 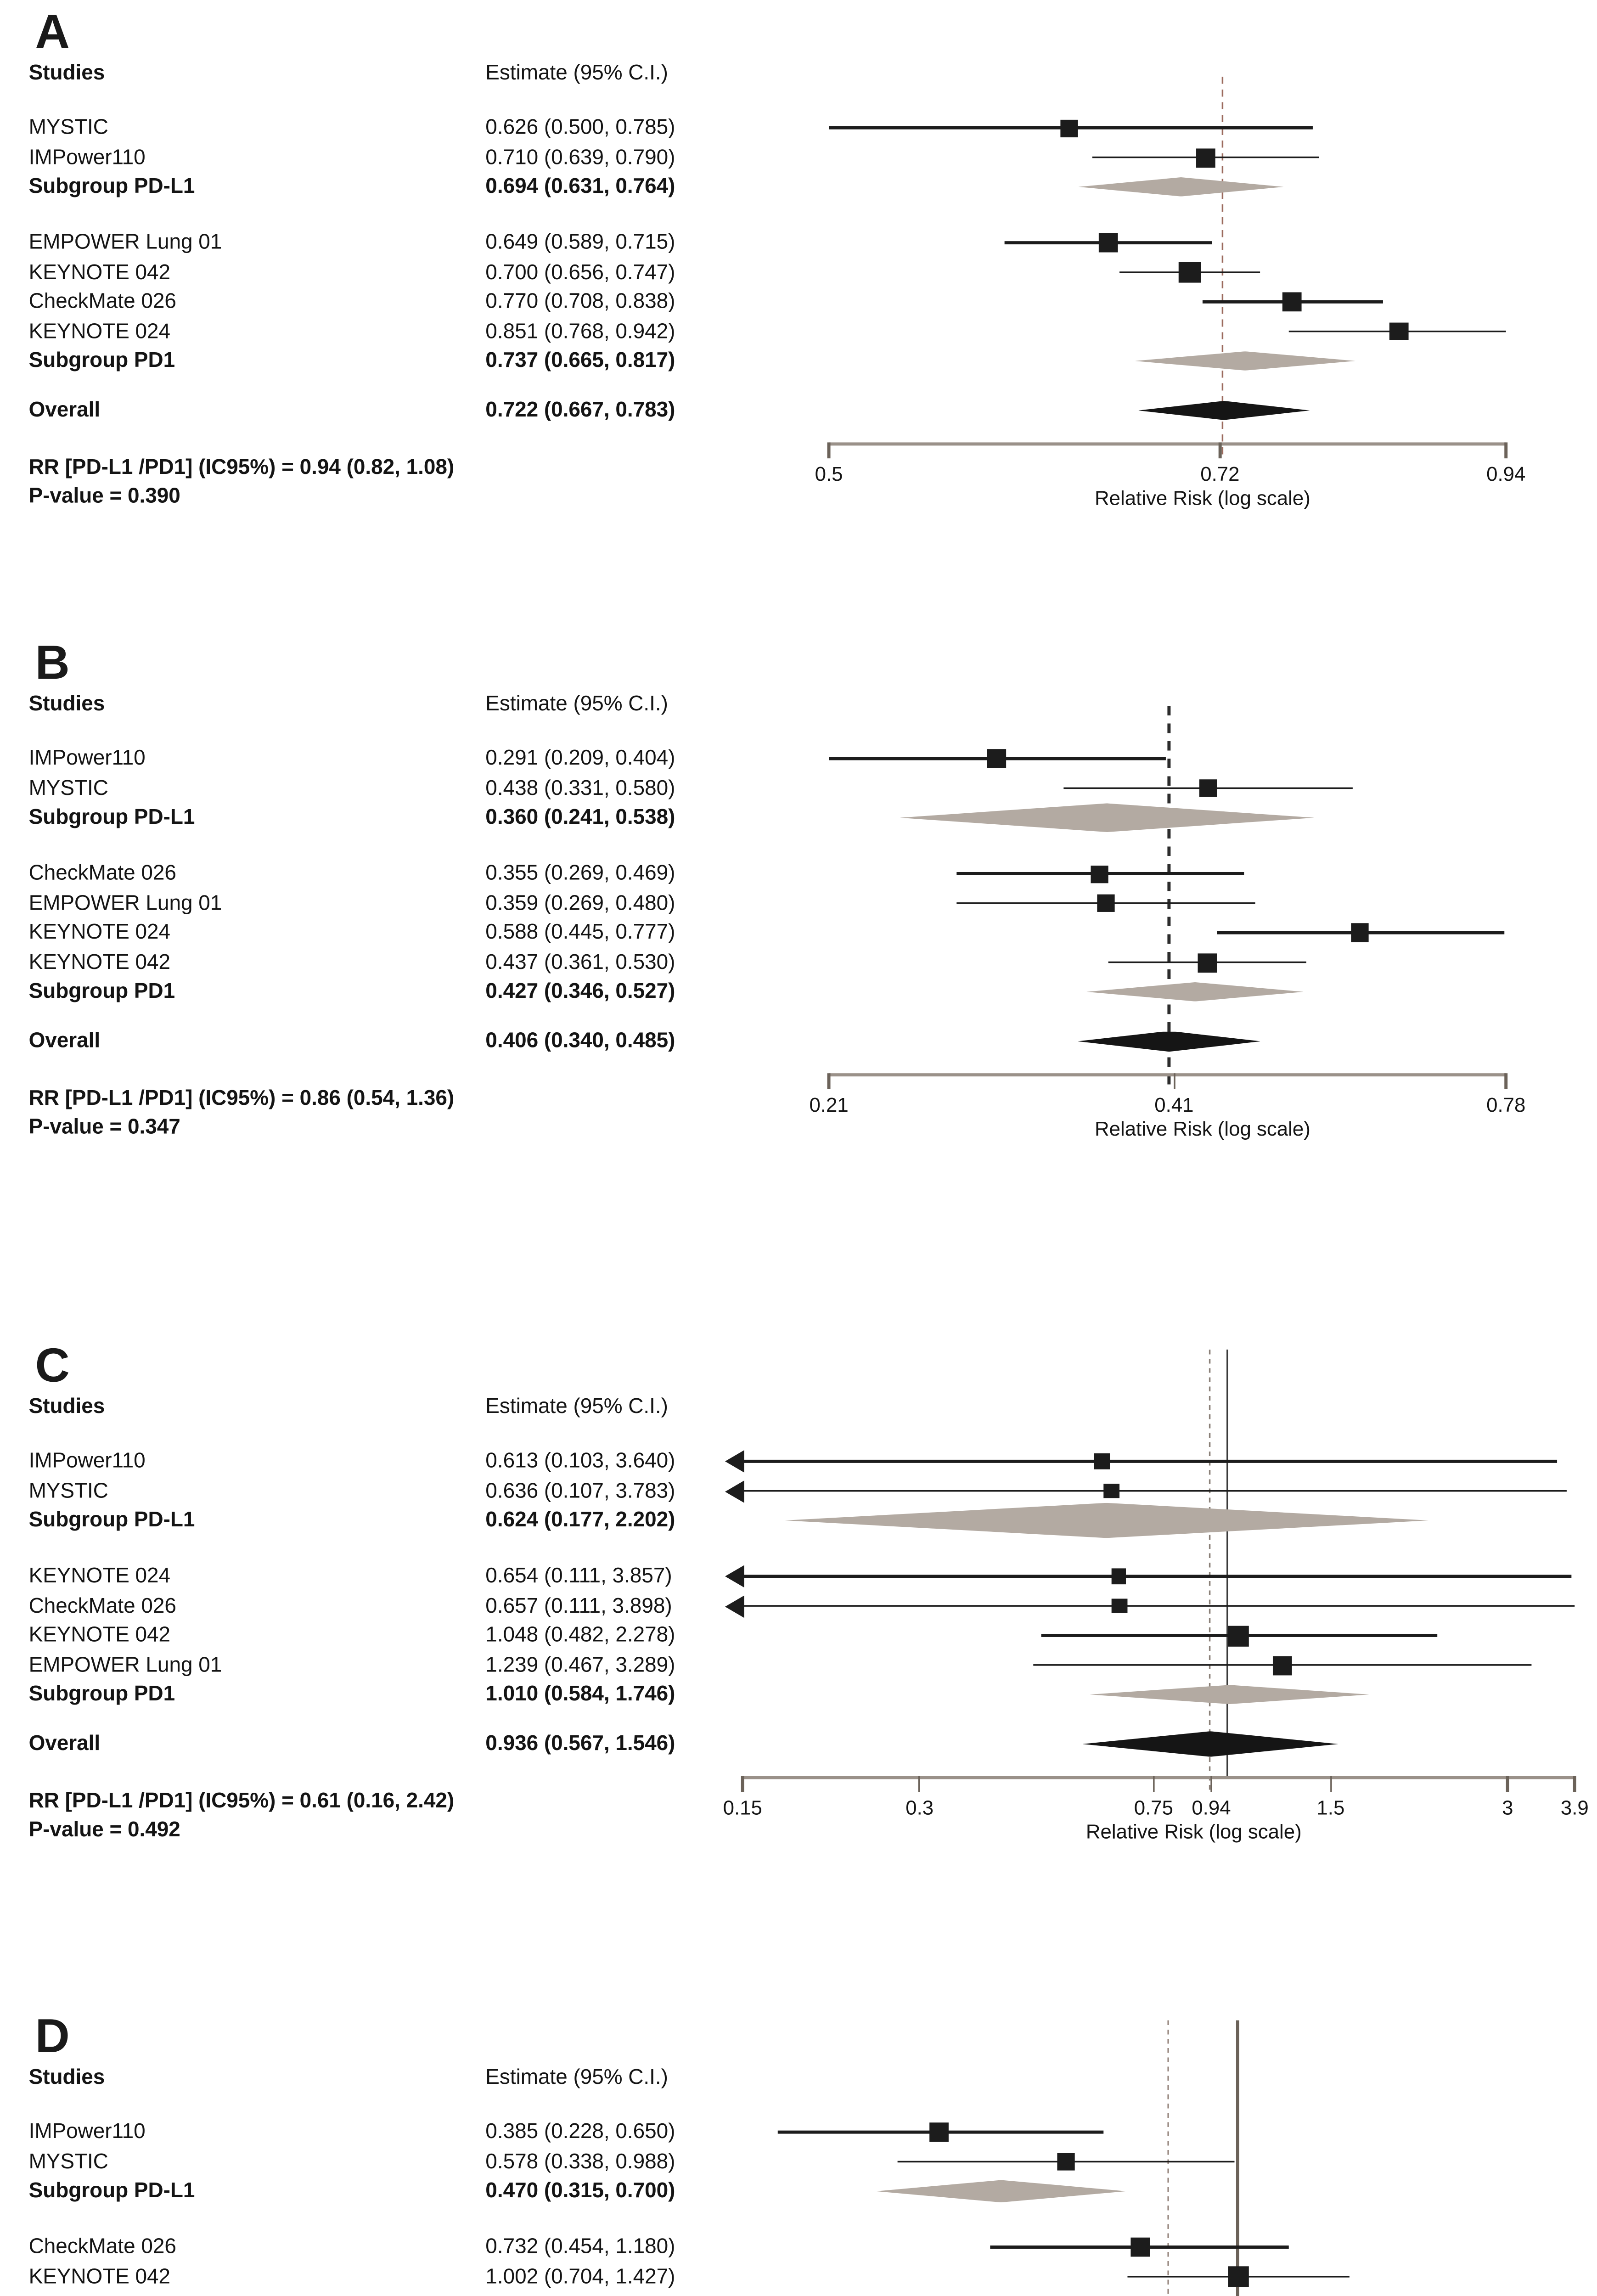 I want to click on ci-whisker, so click(x=1149, y=1462).